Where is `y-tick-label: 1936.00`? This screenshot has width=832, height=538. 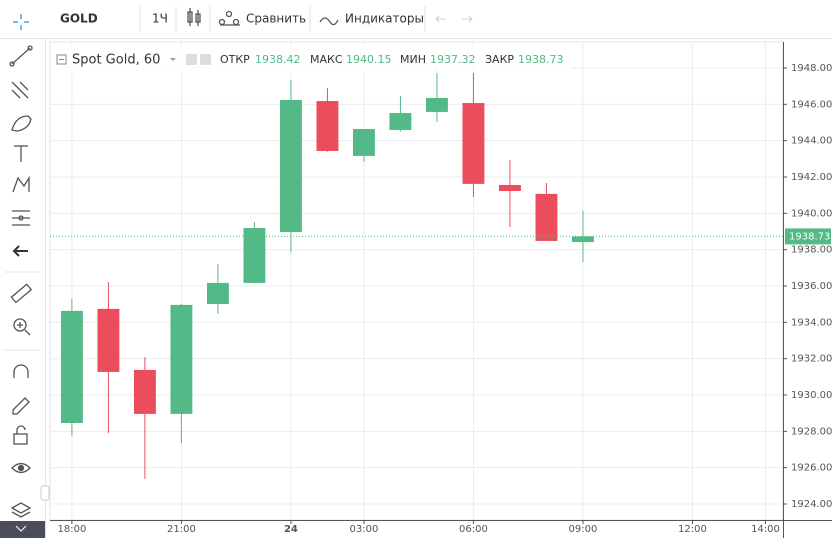
y-tick-label: 1936.00 is located at coordinates (811, 286).